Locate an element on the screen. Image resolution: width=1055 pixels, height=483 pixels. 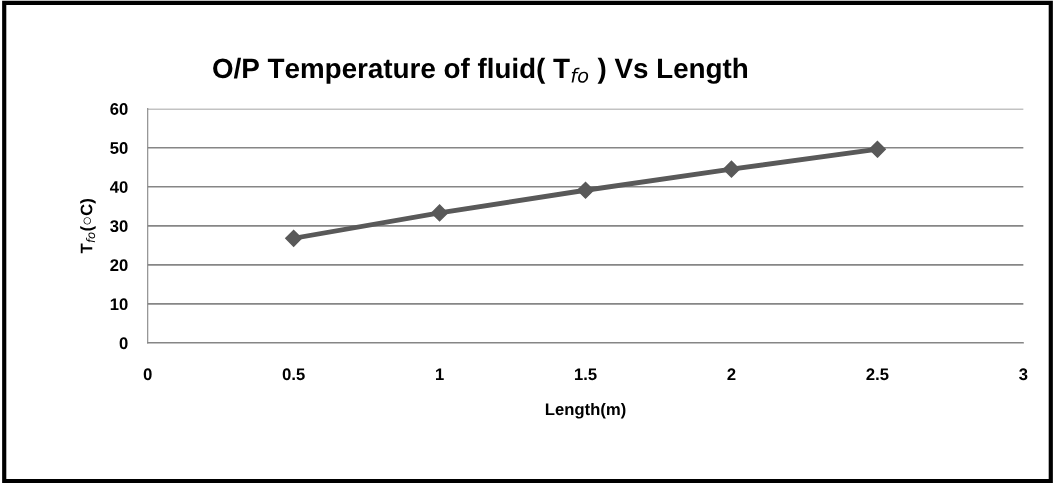
x-tick-label: 1.5 is located at coordinates (585, 374).